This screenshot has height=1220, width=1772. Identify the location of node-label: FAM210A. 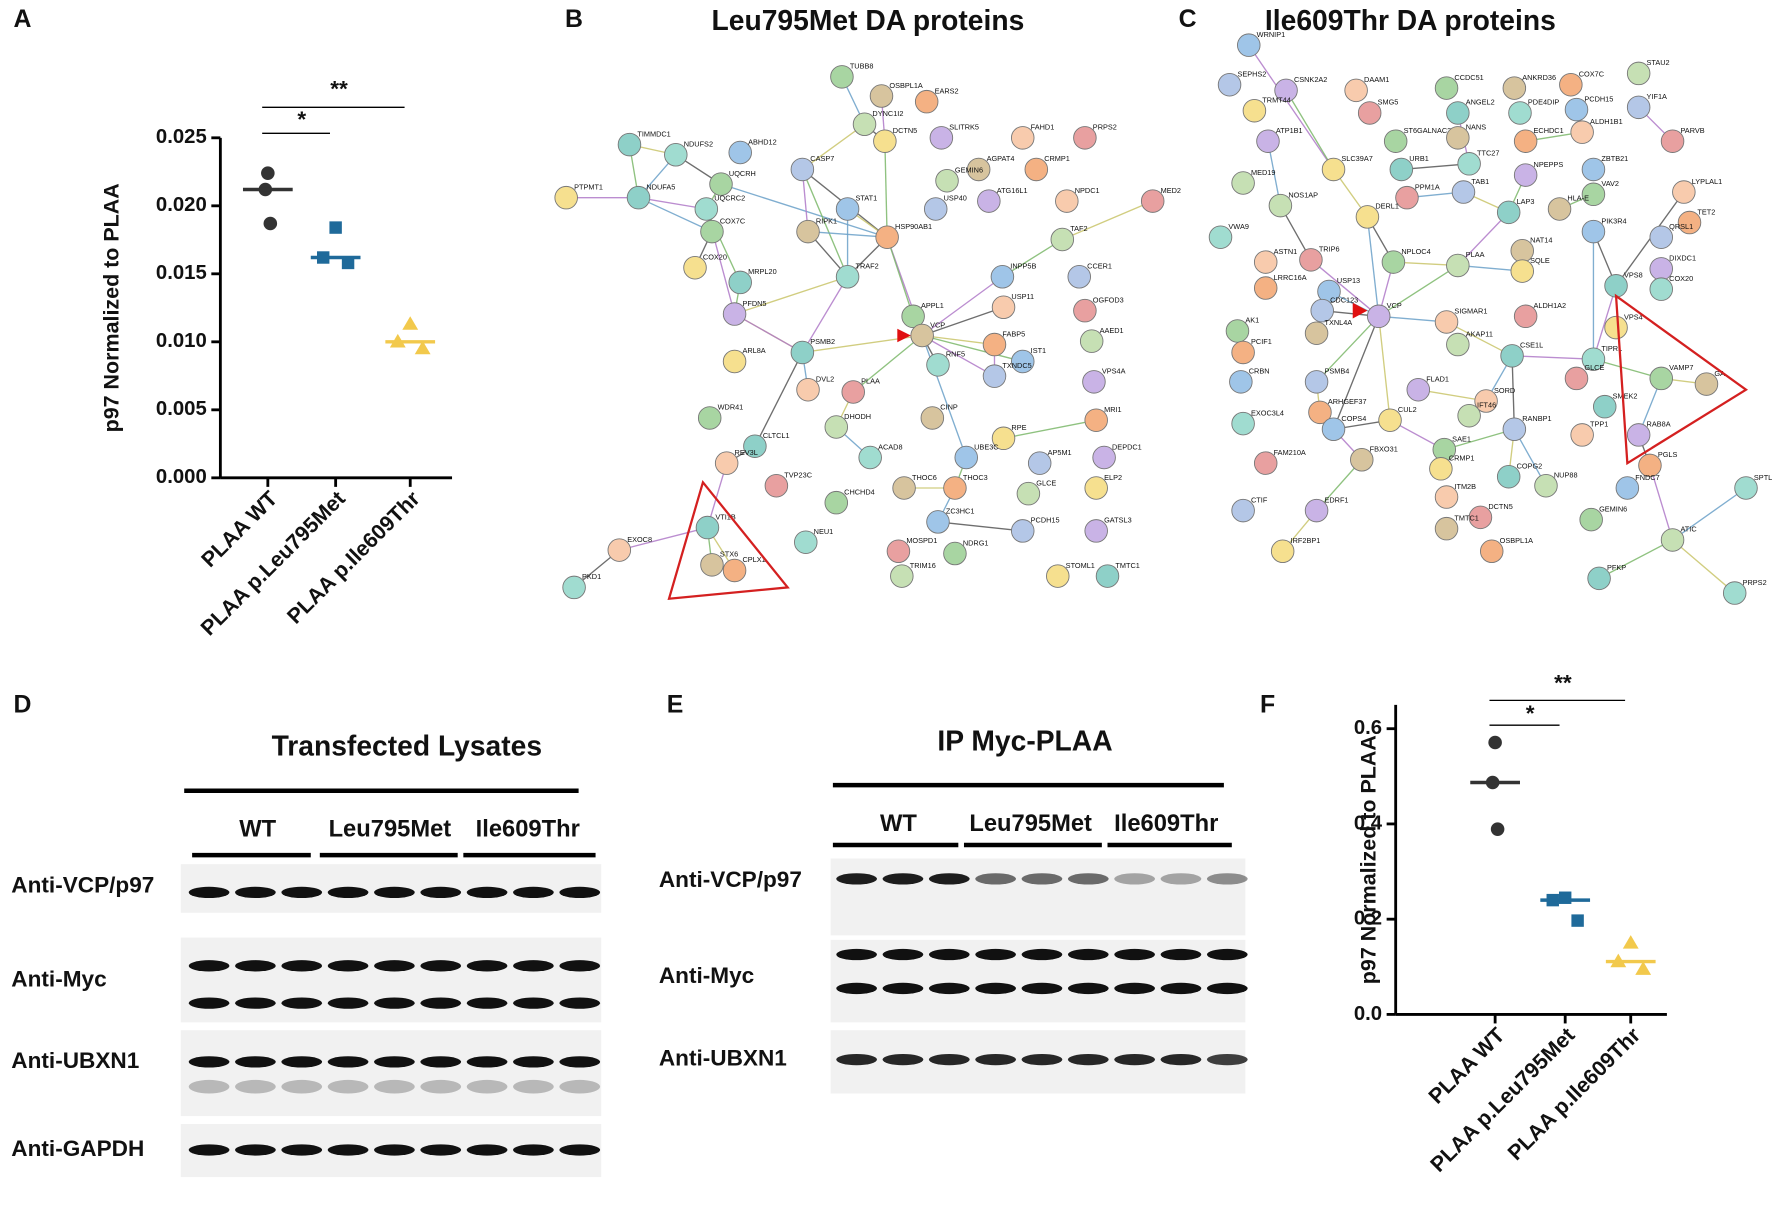
(1290, 452).